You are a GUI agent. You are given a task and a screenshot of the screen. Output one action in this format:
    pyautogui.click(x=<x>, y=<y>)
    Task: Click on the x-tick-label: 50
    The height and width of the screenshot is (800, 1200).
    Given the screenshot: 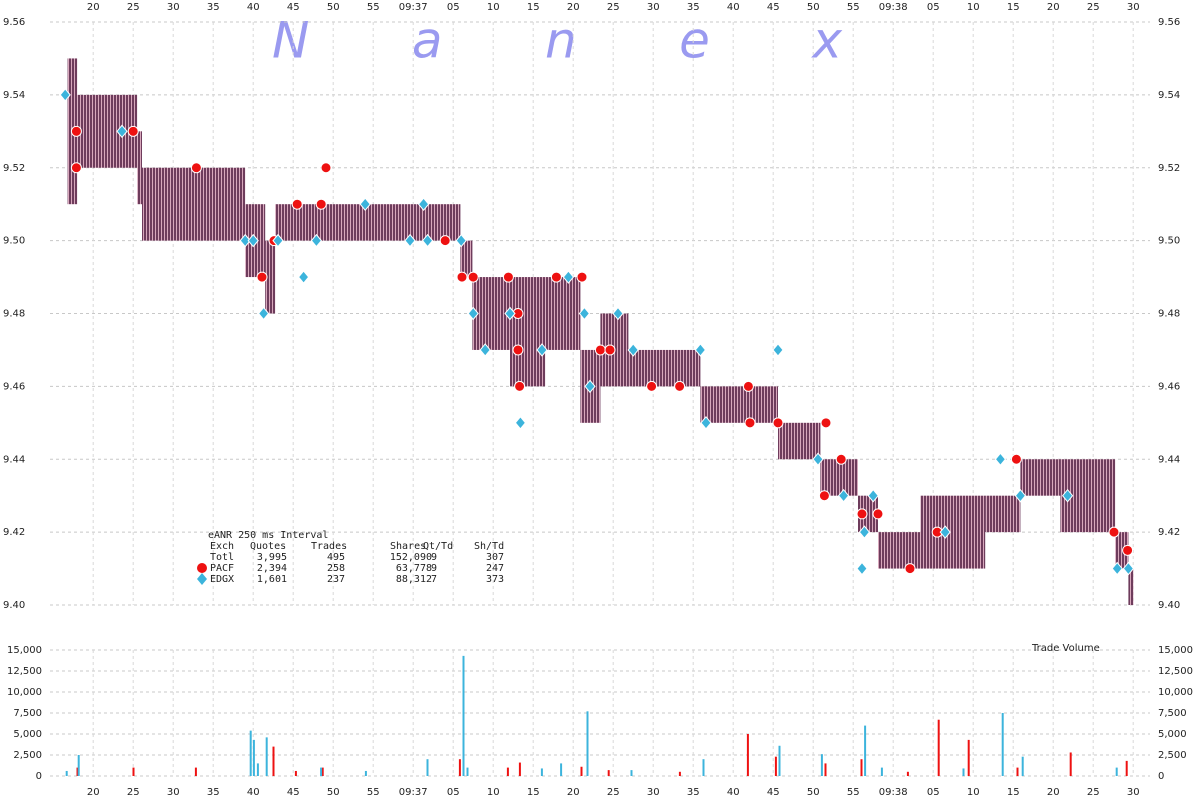 What is the action you would take?
    pyautogui.click(x=333, y=792)
    